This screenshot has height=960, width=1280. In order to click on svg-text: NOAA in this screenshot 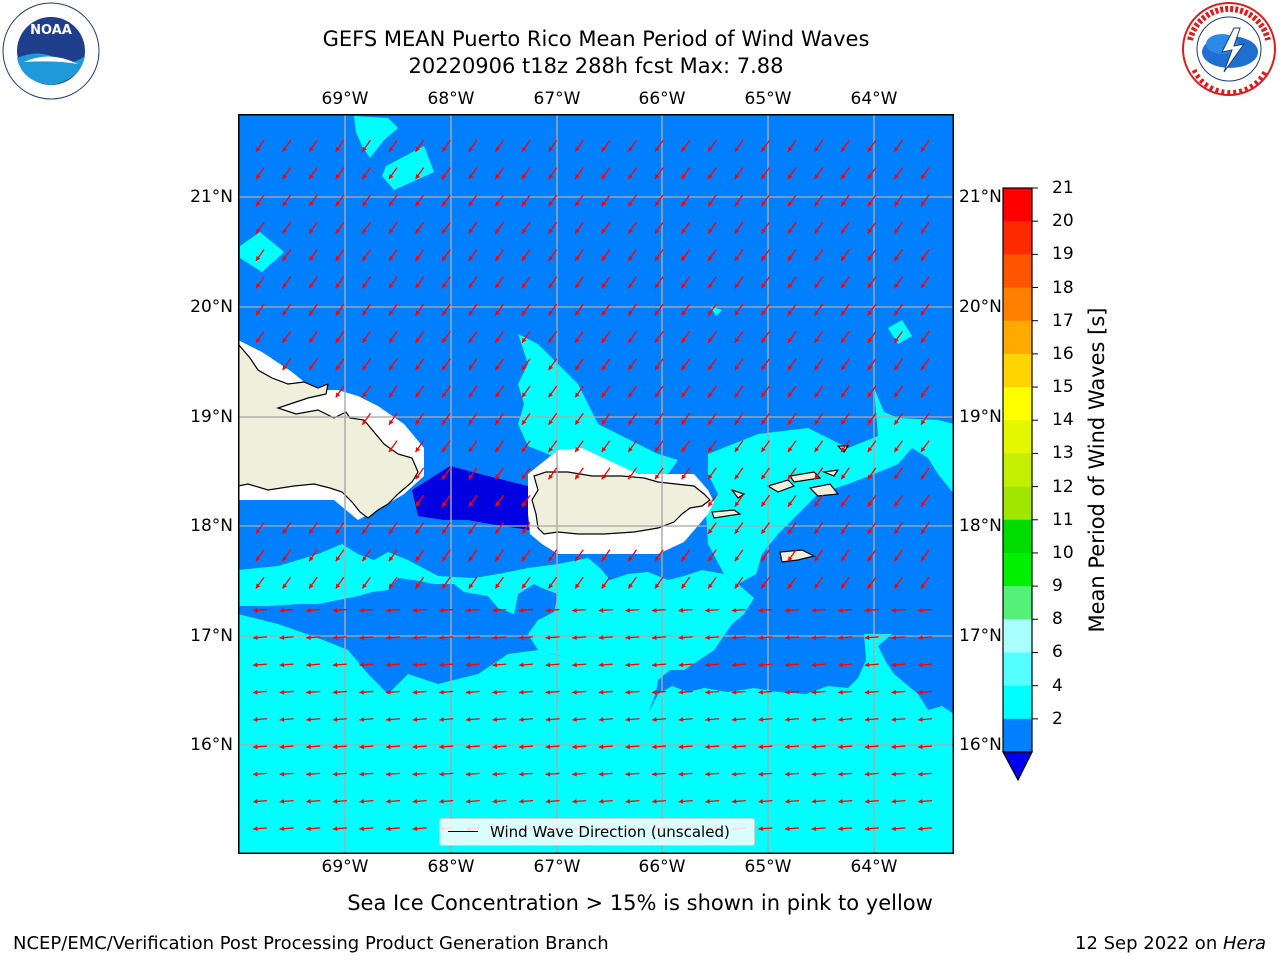, I will do `click(51, 30)`.